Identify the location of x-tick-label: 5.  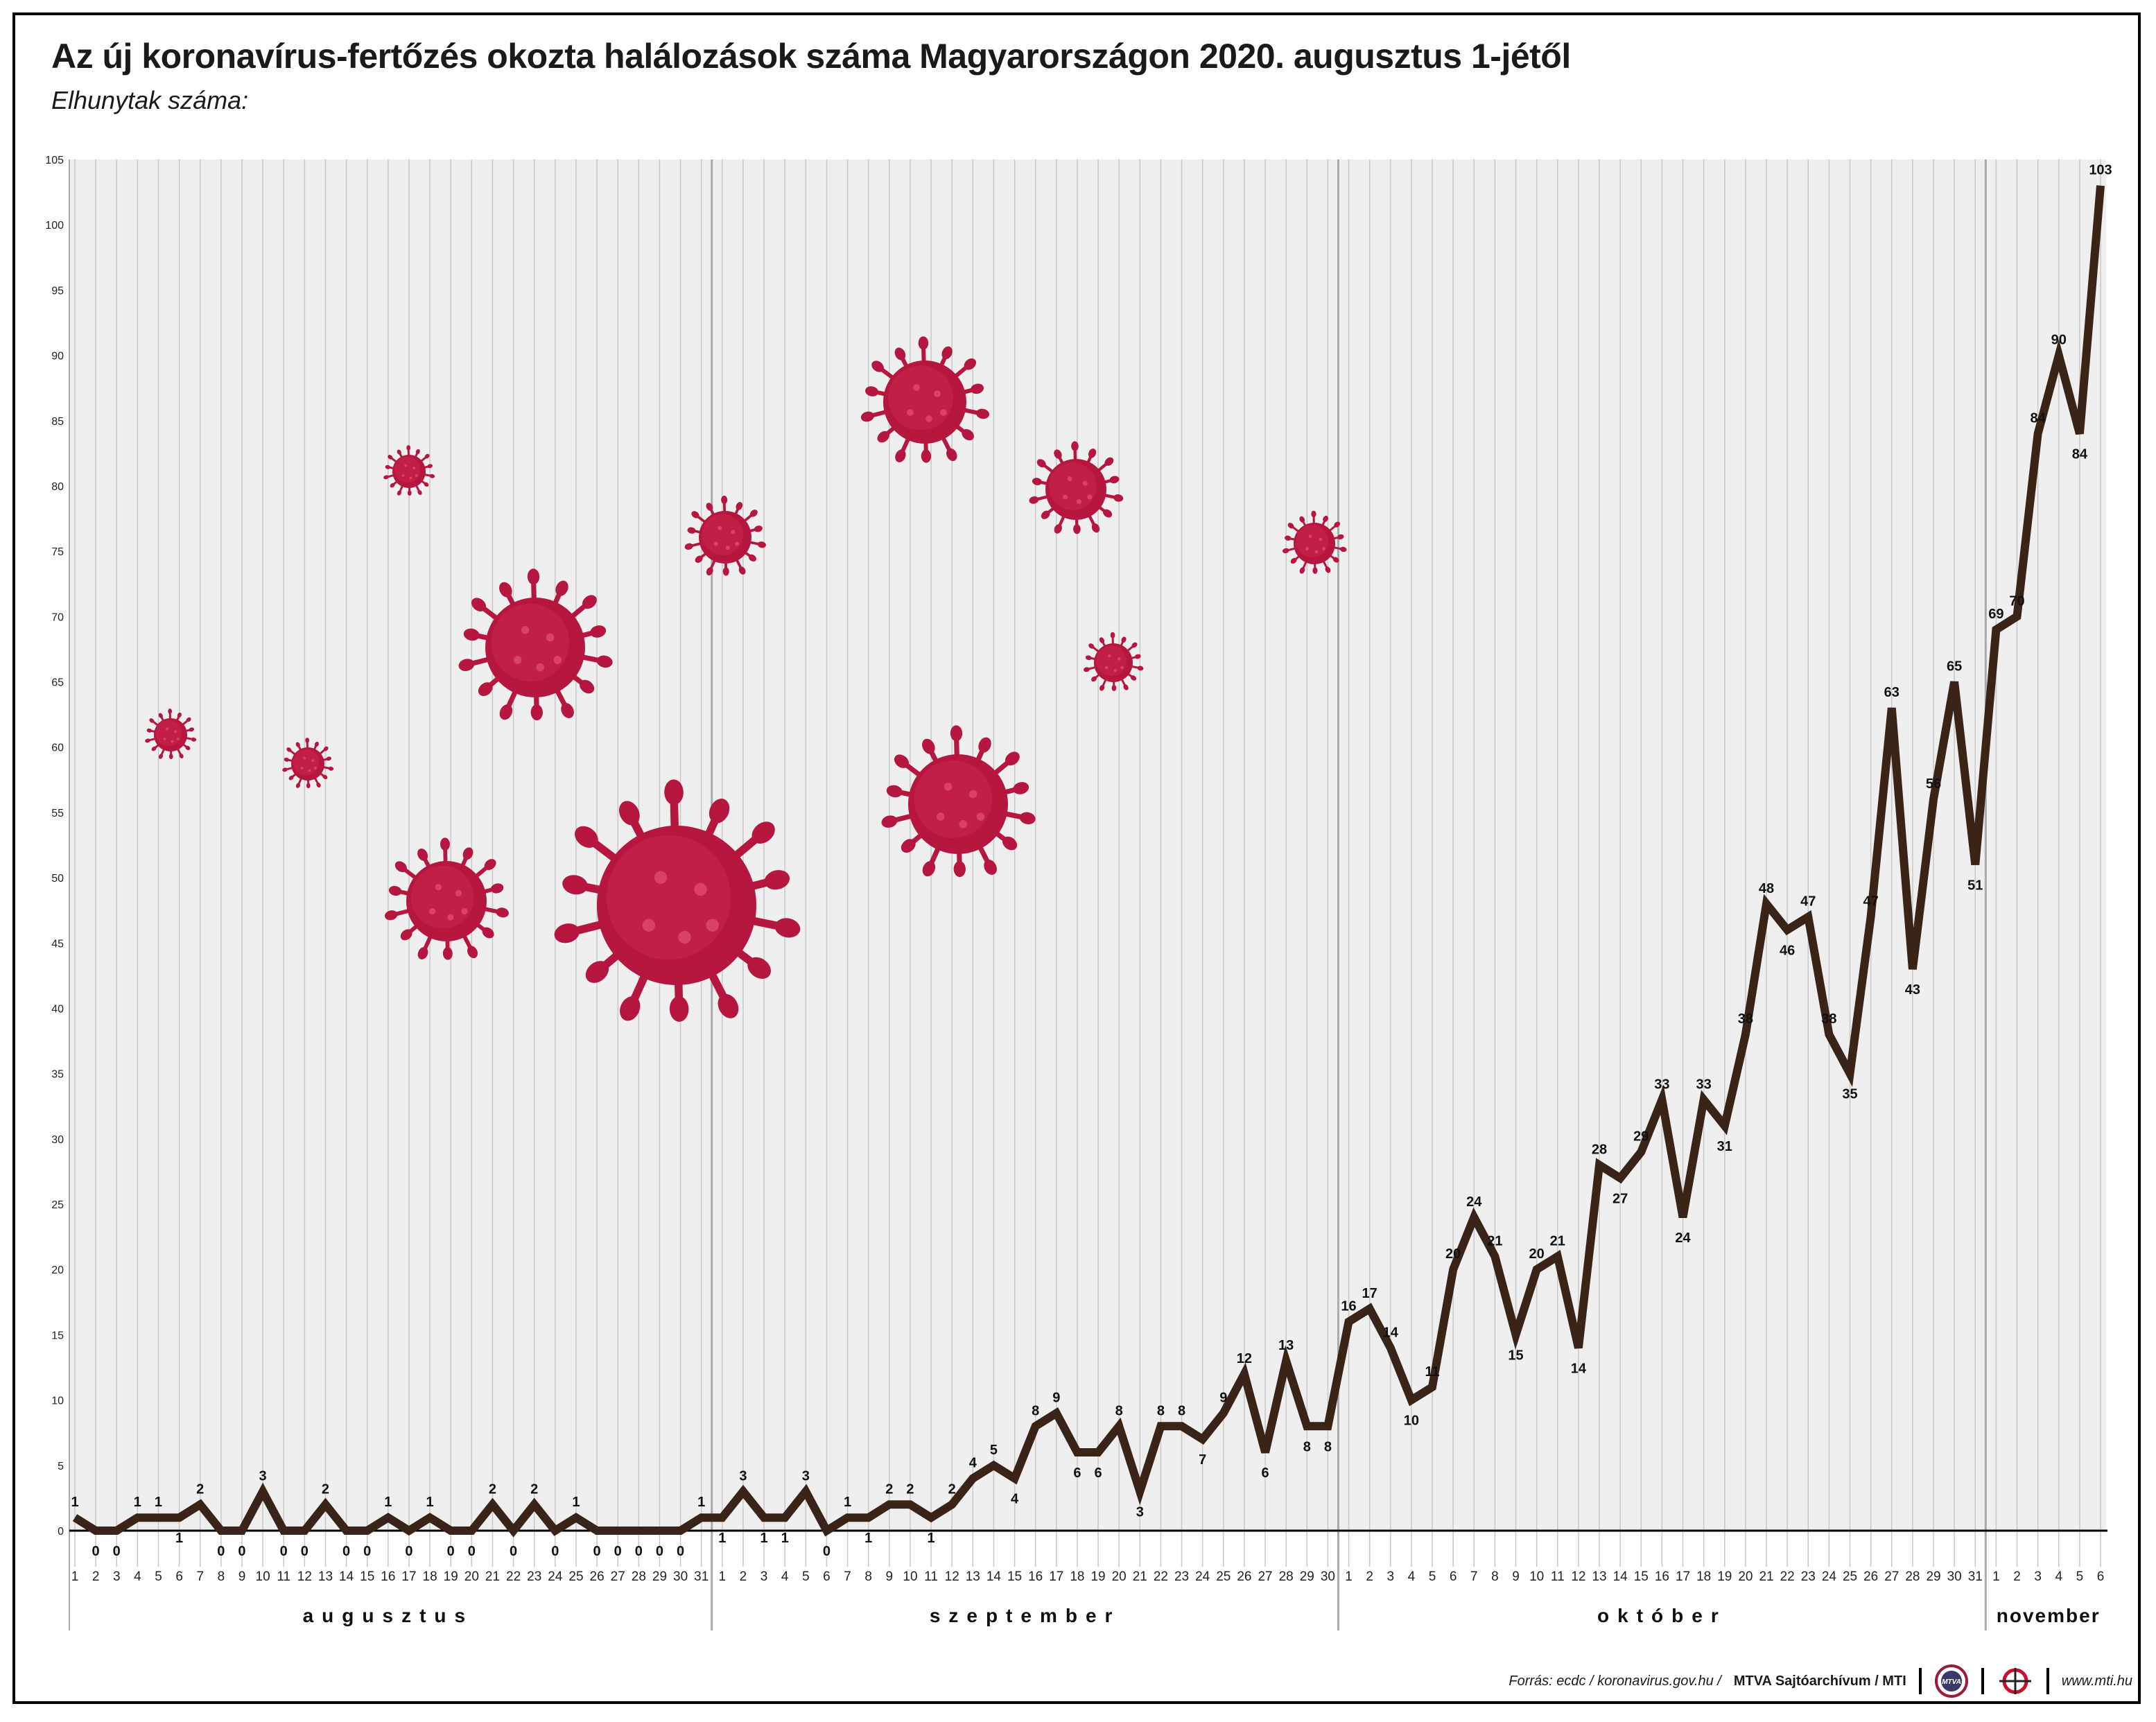
(159, 1576).